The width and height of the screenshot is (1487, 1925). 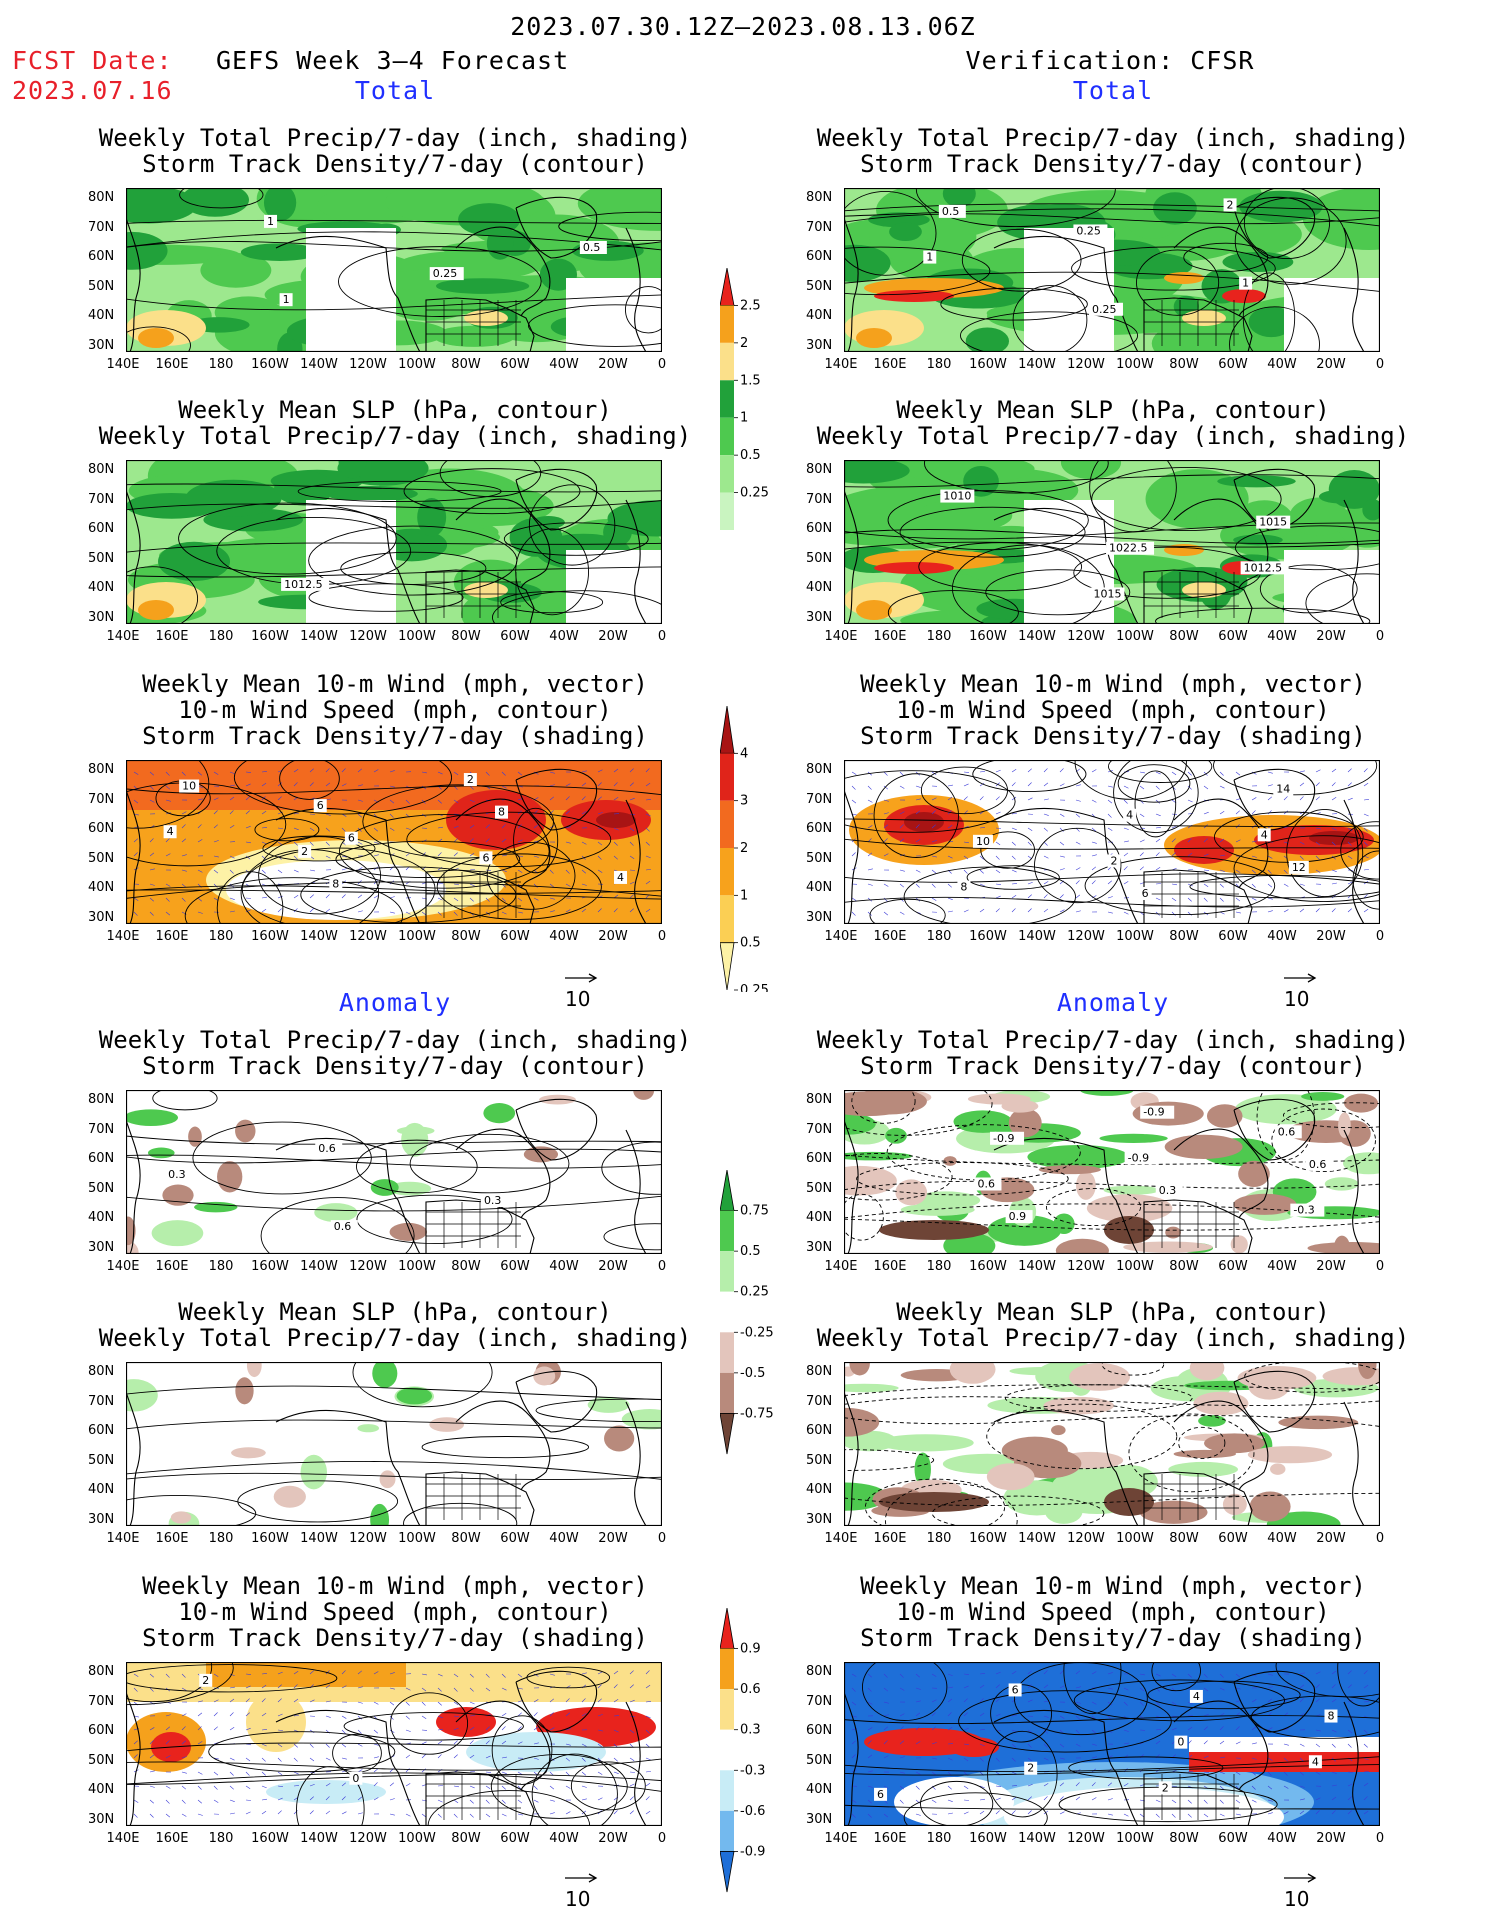 What do you see at coordinates (752, 1851) in the screenshot?
I see `colorbar-label: -0.9` at bounding box center [752, 1851].